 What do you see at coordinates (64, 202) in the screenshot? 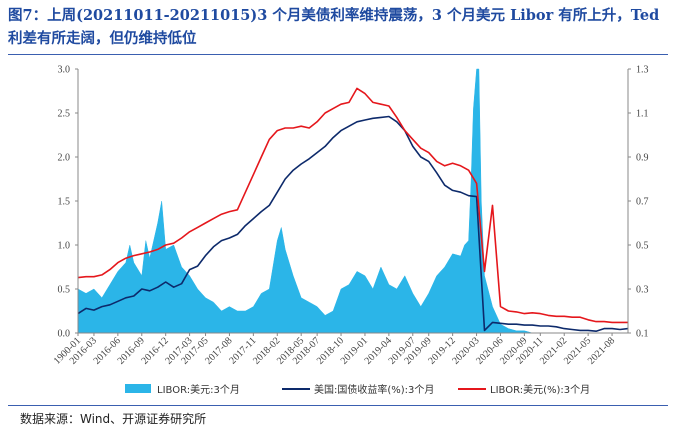
I see `y-left-tick-label: 1.5` at bounding box center [64, 202].